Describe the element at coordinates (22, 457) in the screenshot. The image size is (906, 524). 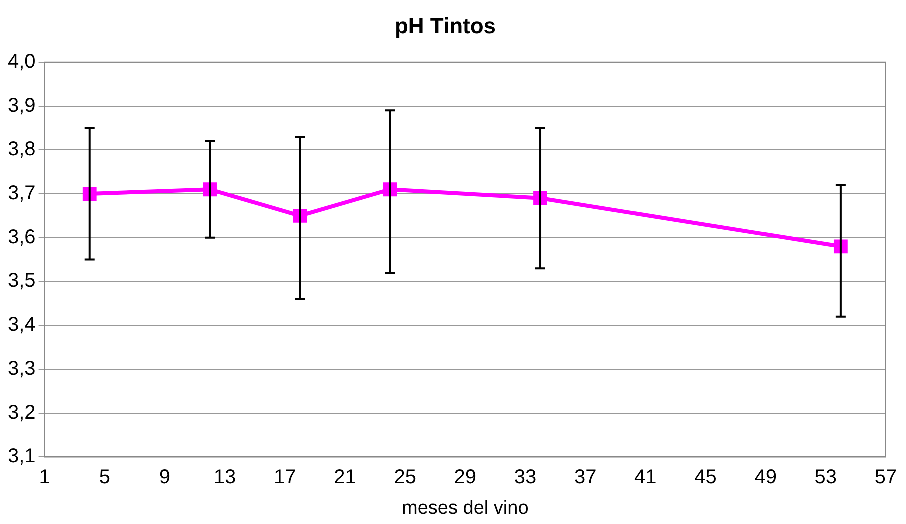
I see `y-tick-label: 3,1` at that location.